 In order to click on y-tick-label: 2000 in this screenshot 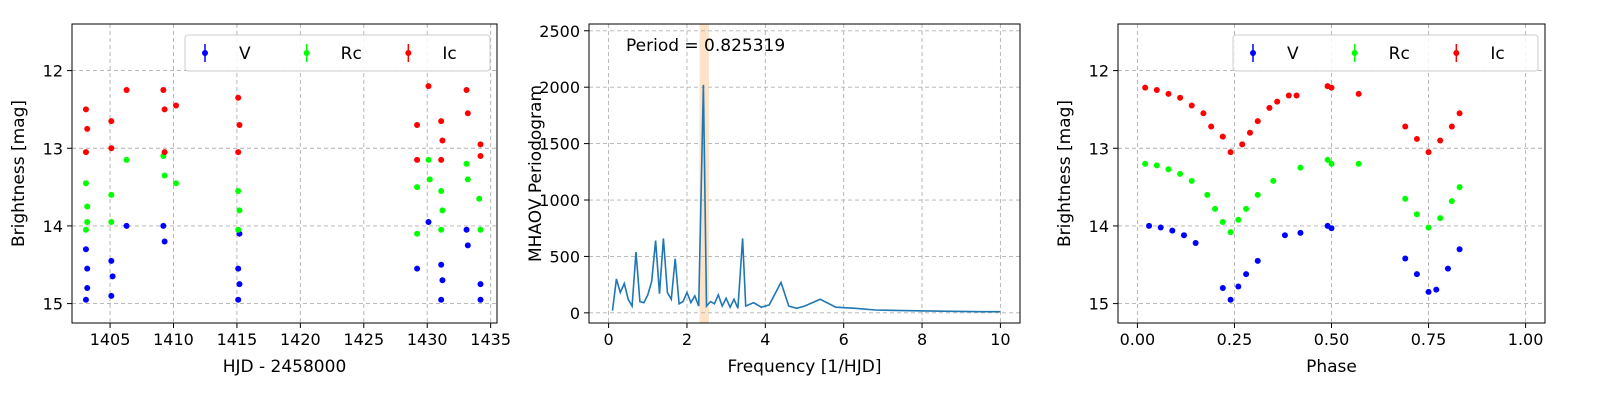, I will do `click(559, 87)`.